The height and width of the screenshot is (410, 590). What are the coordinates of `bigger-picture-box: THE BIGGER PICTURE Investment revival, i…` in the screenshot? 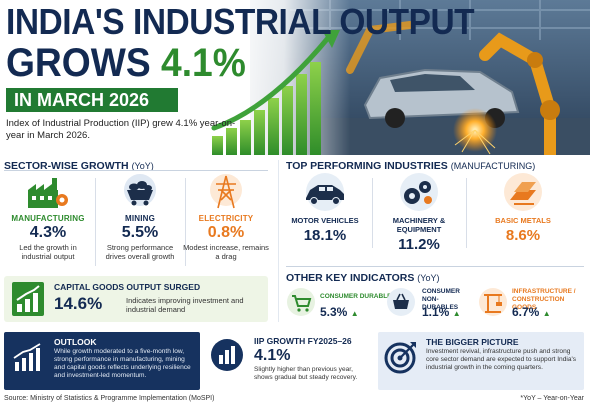 It's located at (481, 361).